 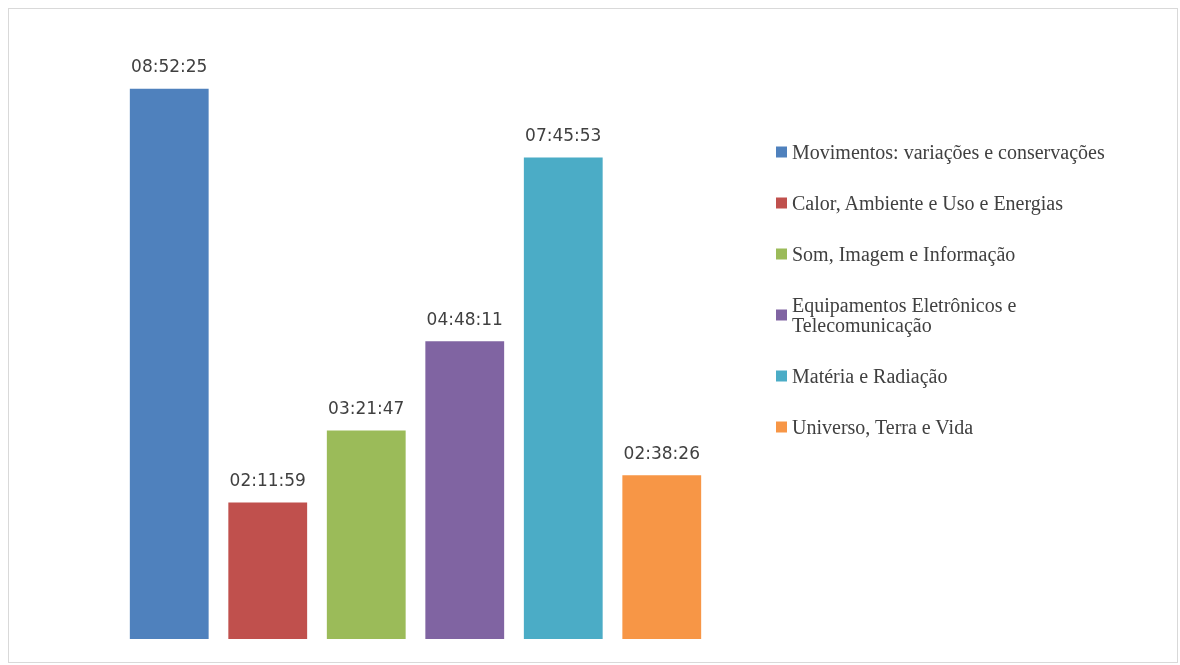 I want to click on data-label: 08:52:25, so click(x=169, y=66).